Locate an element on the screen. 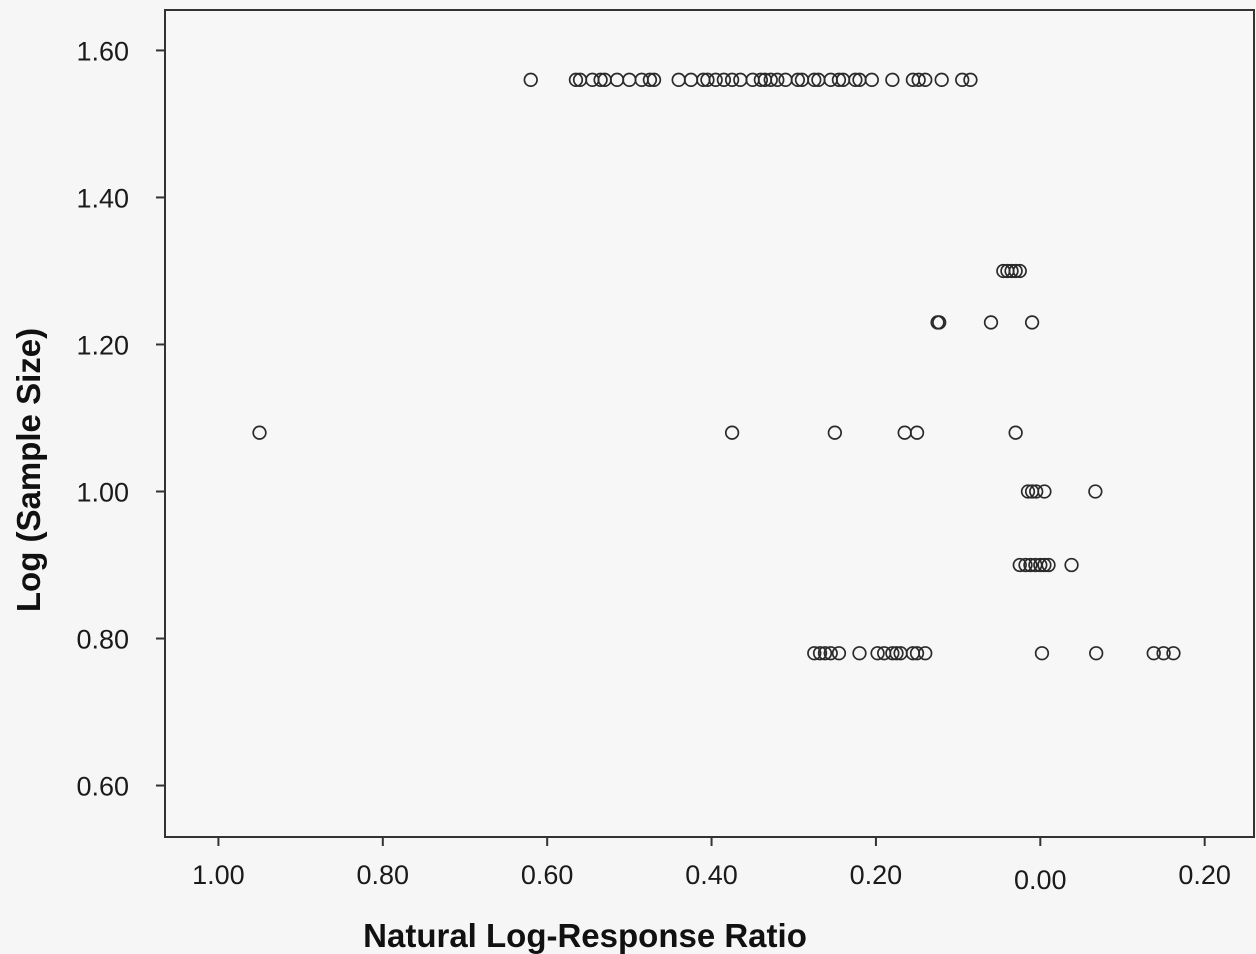 The image size is (1256, 954). x-axis: 1.00 0.80 0.60 0.40 0.20 0.00 0.20 is located at coordinates (711, 866).